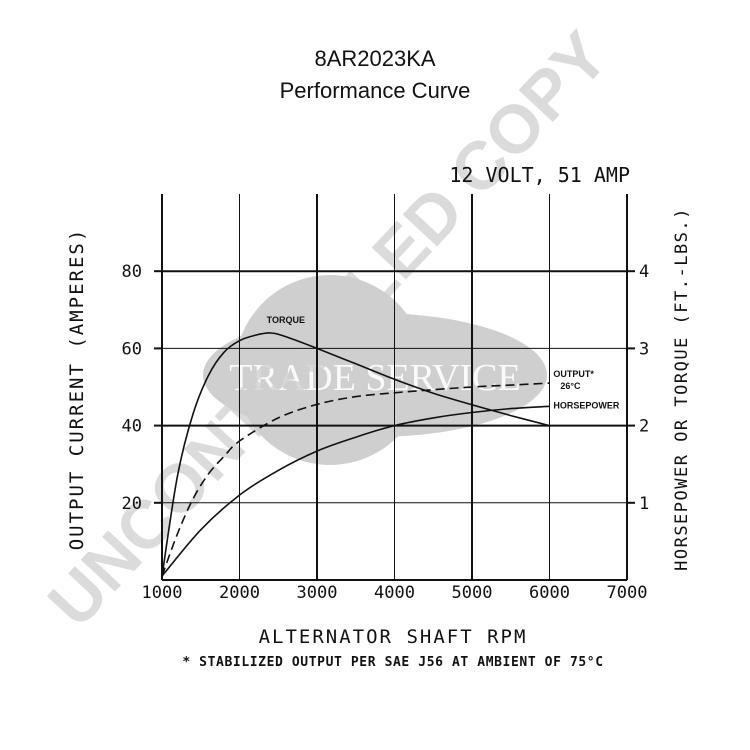 This screenshot has width=750, height=750. Describe the element at coordinates (393, 637) in the screenshot. I see `x-axis-label: ALTERNATOR SHAFT RPM` at that location.